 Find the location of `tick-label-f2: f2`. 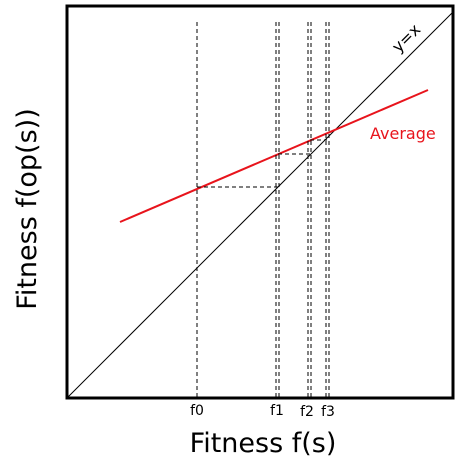

tick-label-f2: f2 is located at coordinates (307, 412).